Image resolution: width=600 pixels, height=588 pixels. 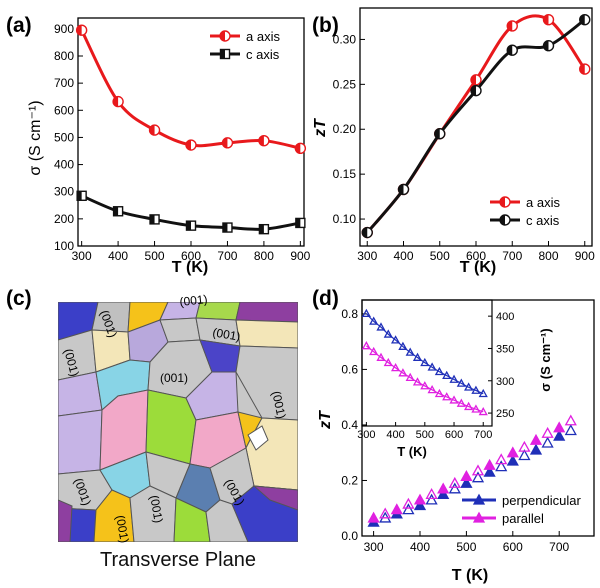 I want to click on inset-x-tick-label: 700, so click(x=483, y=435).